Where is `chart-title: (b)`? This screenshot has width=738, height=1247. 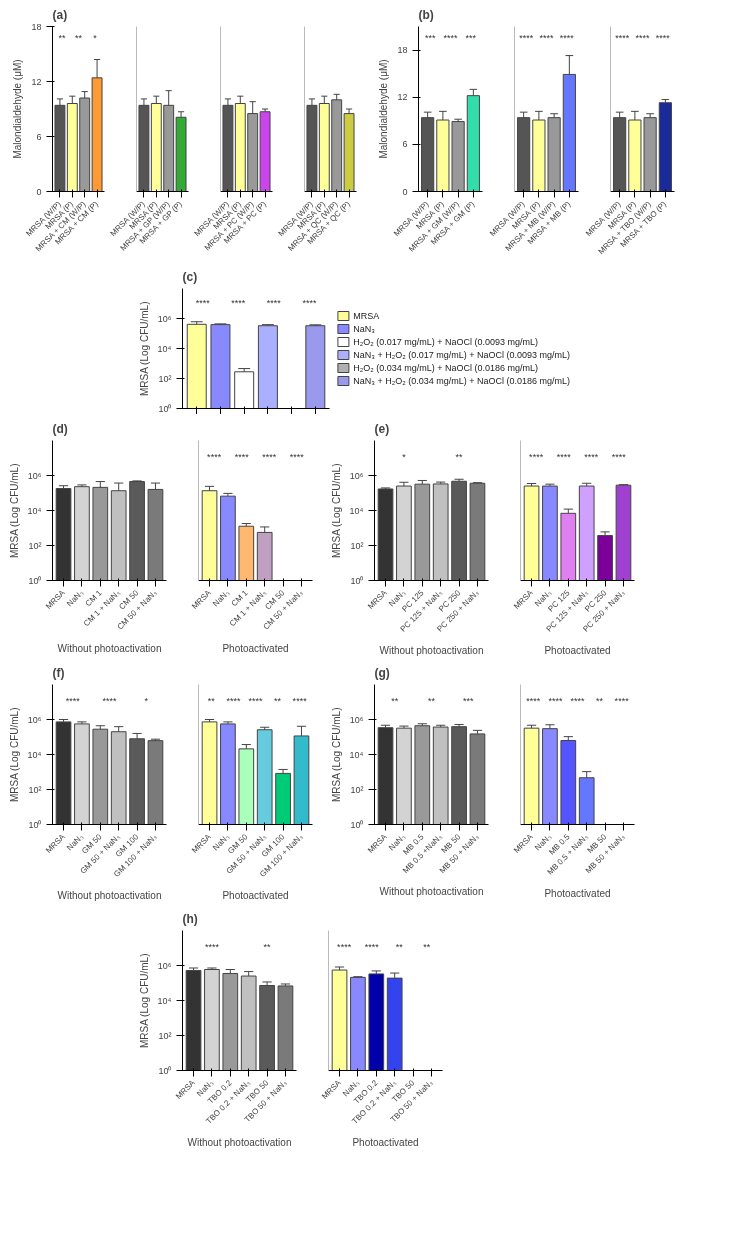 chart-title: (b) is located at coordinates (426, 14).